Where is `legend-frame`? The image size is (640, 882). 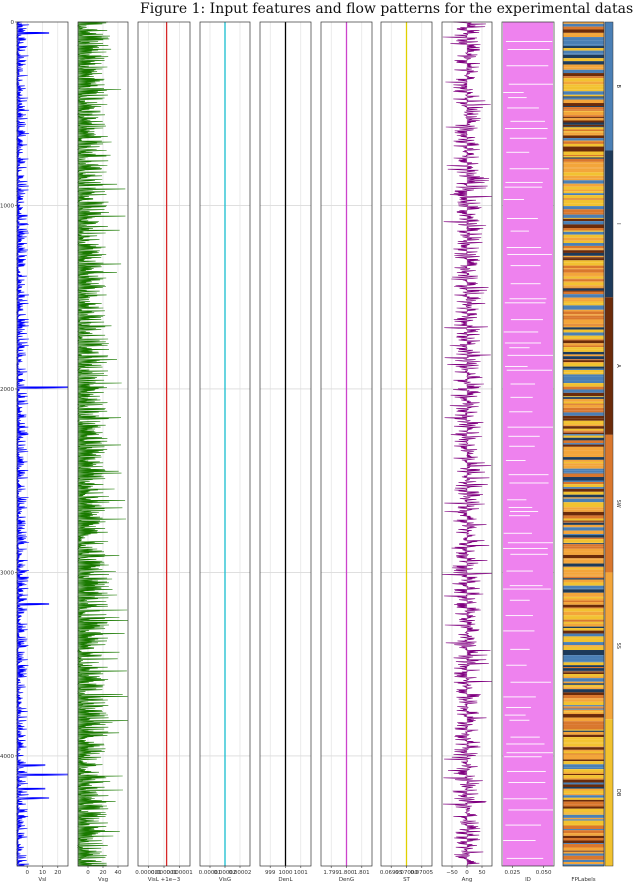
legend-frame is located at coordinates (609, 444).